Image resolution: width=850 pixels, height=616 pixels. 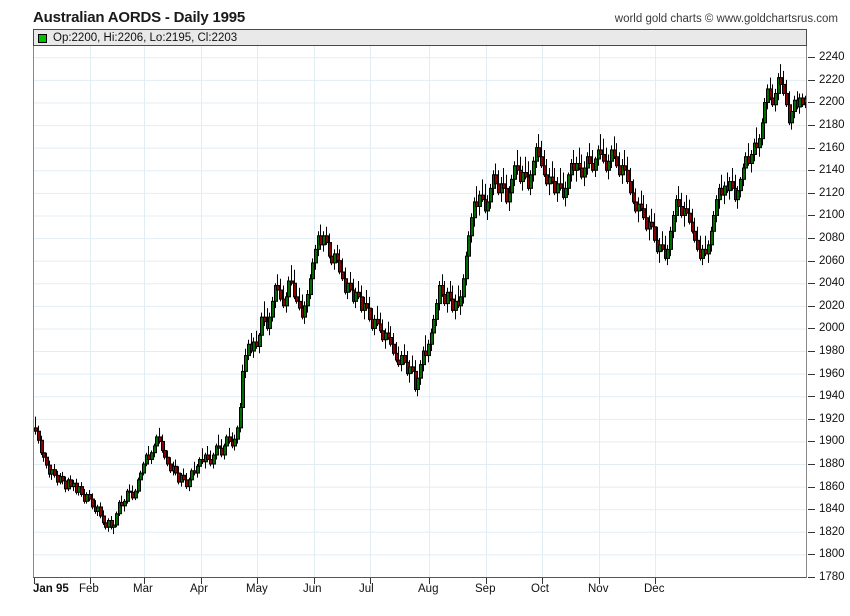 What do you see at coordinates (832, 283) in the screenshot?
I see `y-axis-label: 2040` at bounding box center [832, 283].